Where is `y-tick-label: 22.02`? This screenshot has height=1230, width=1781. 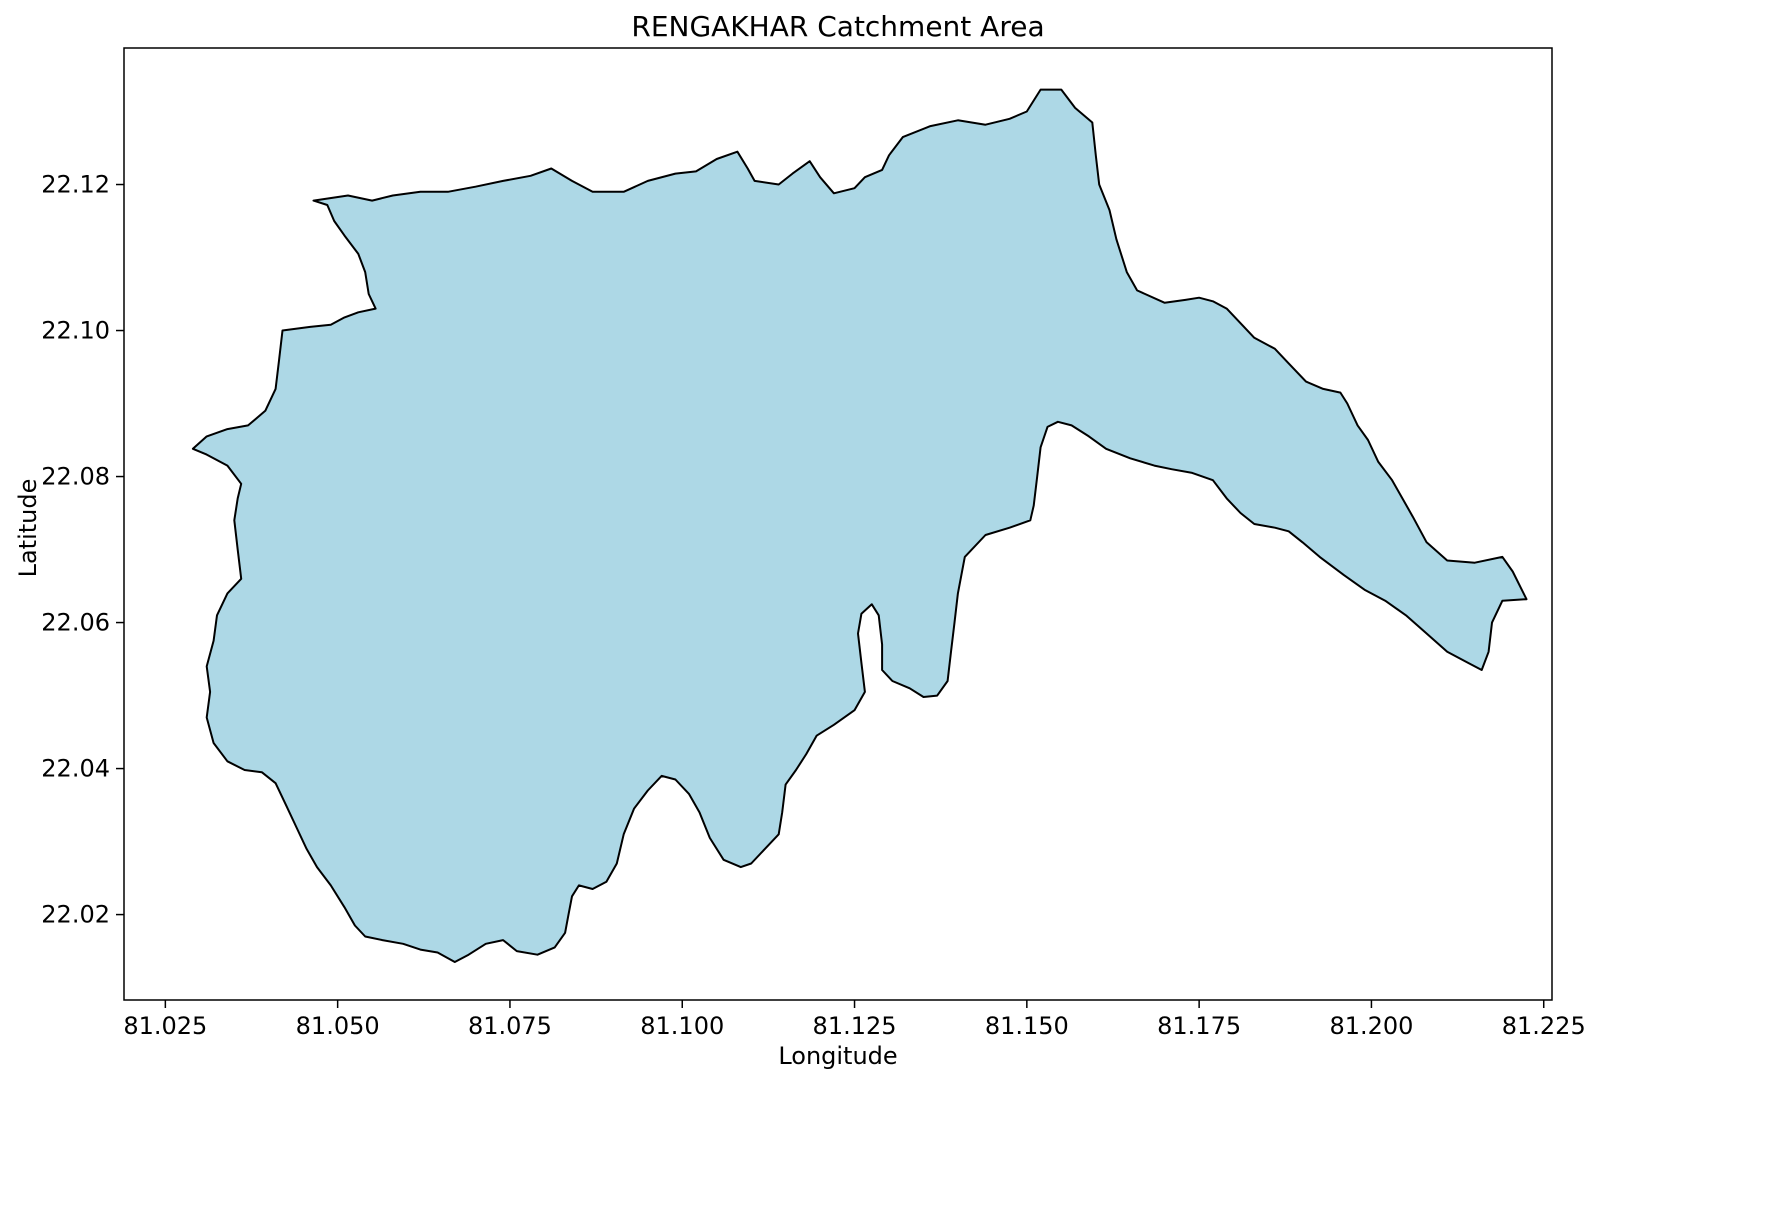
y-tick-label: 22.02 is located at coordinates (75, 915).